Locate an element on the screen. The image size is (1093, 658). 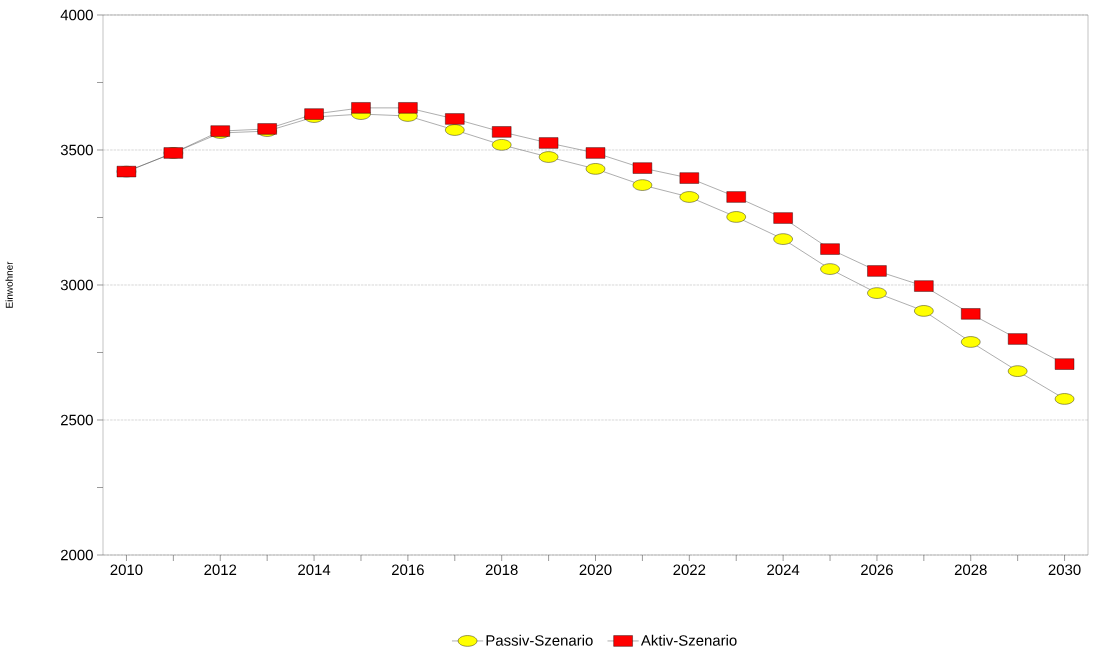
y-axis-title: Einwohner is located at coordinates (9, 284).